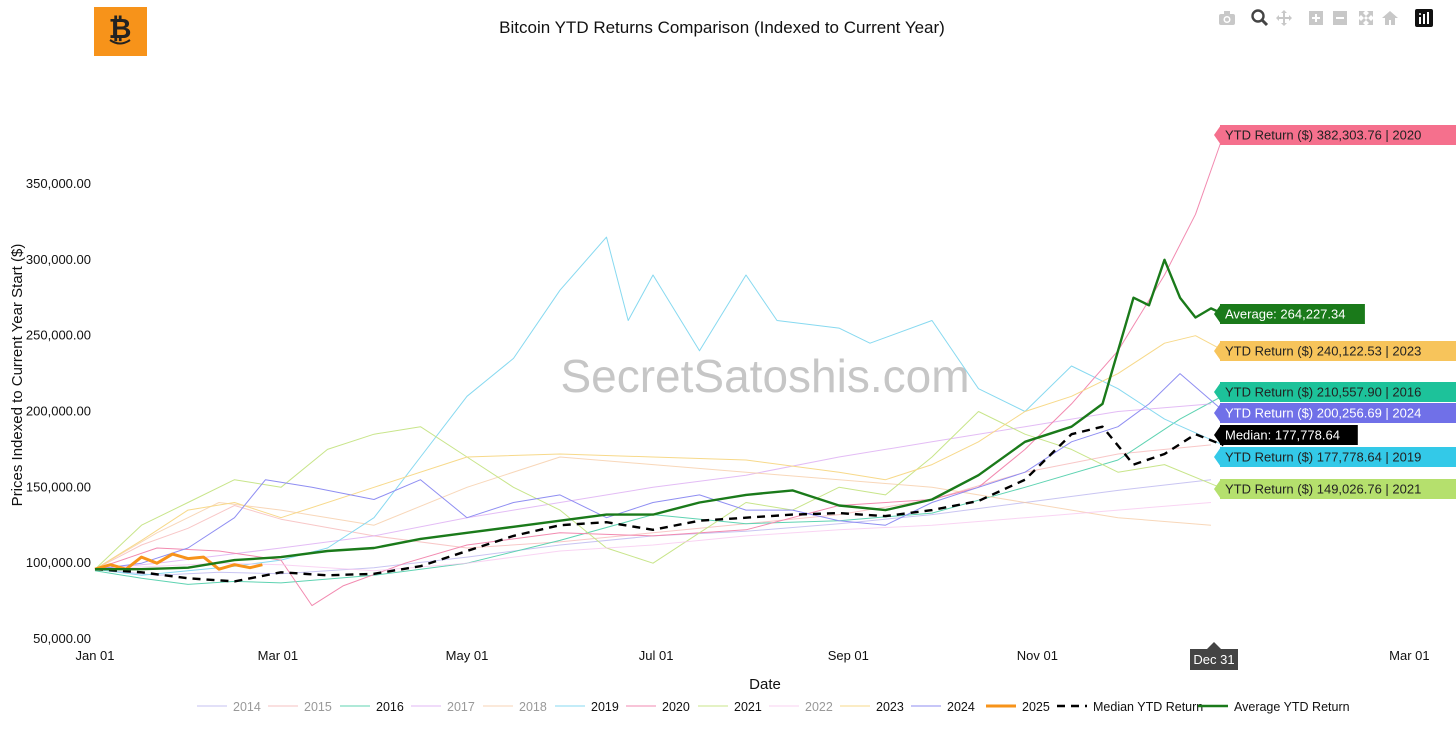 This screenshot has height=733, width=1456. What do you see at coordinates (890, 707) in the screenshot?
I see `legend-label: 2023` at bounding box center [890, 707].